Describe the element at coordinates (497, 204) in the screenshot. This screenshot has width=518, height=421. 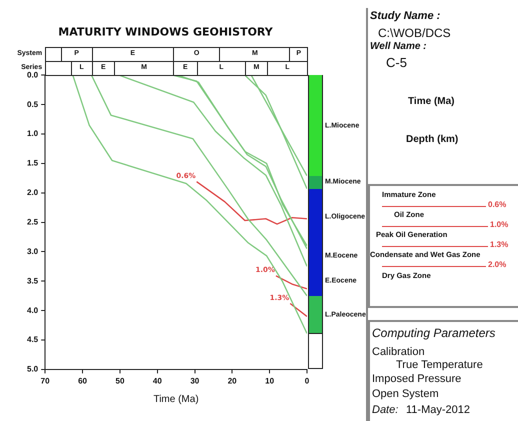
I see `text: 0.6%` at that location.